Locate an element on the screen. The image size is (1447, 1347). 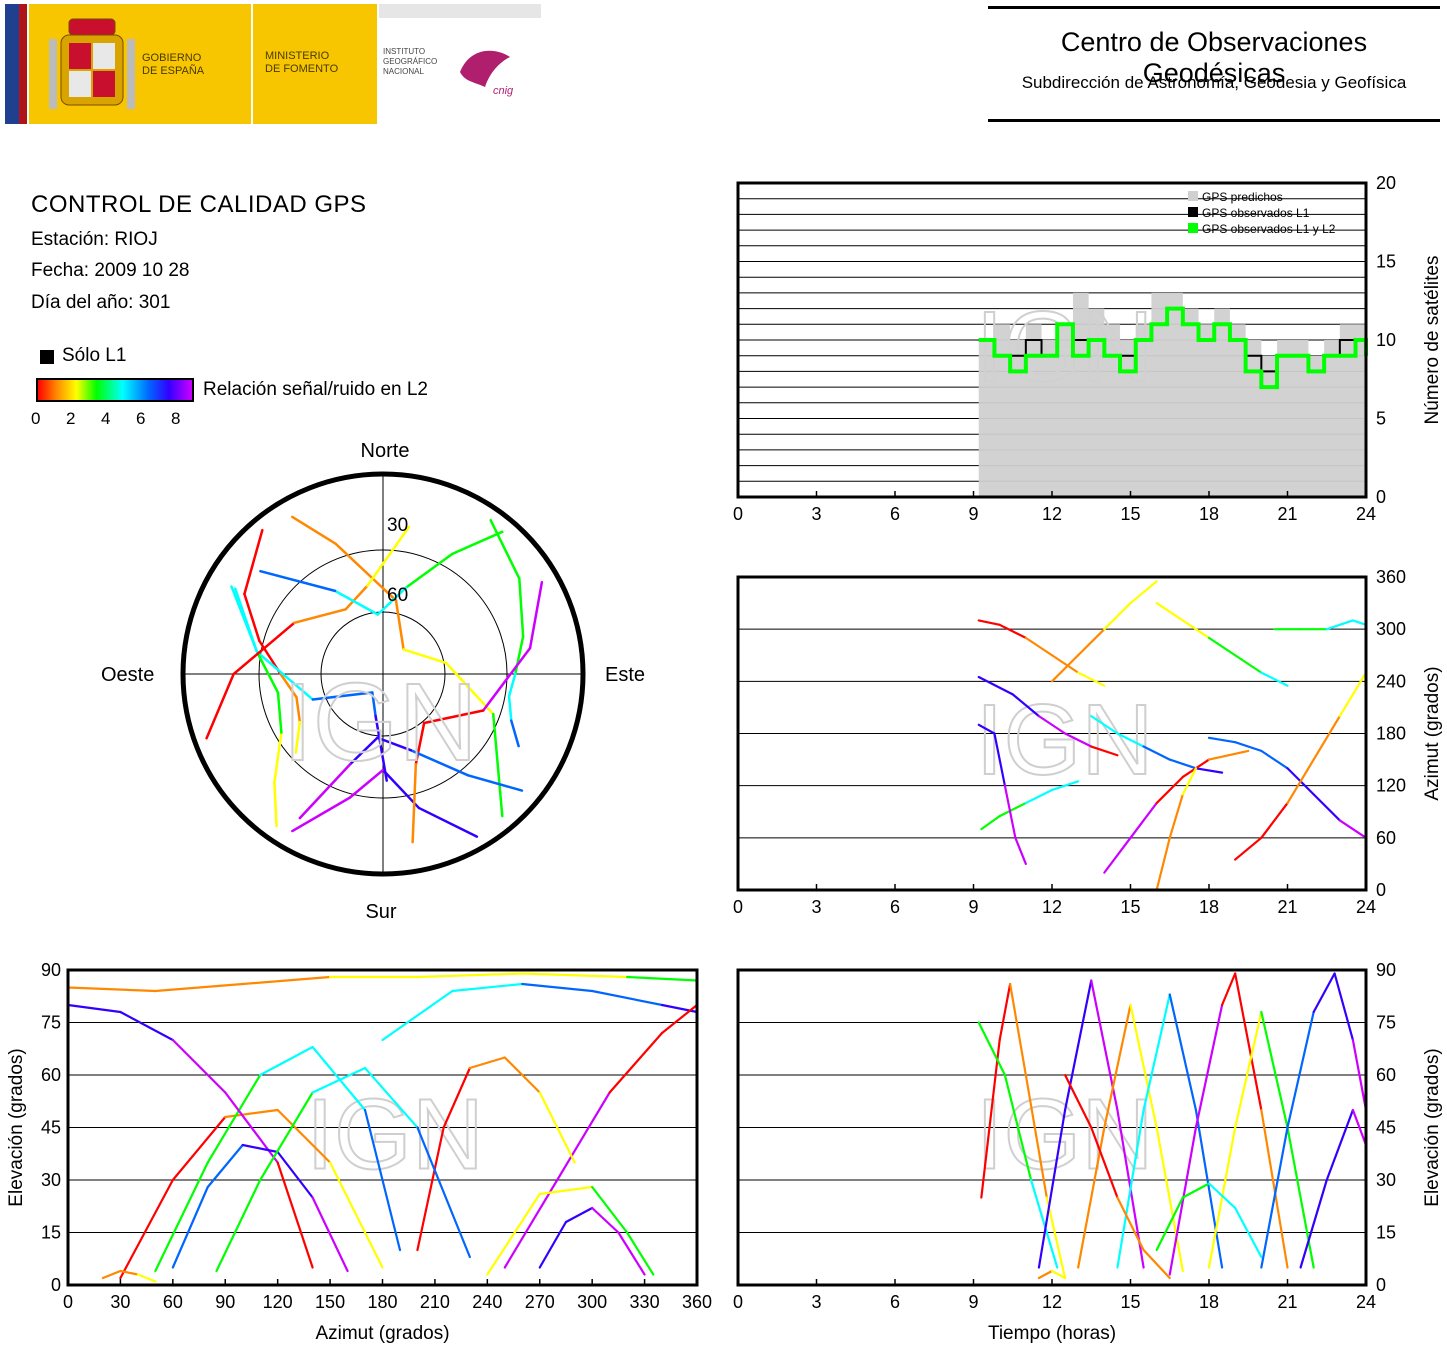
x-tick-label: 12 is located at coordinates (1052, 514).